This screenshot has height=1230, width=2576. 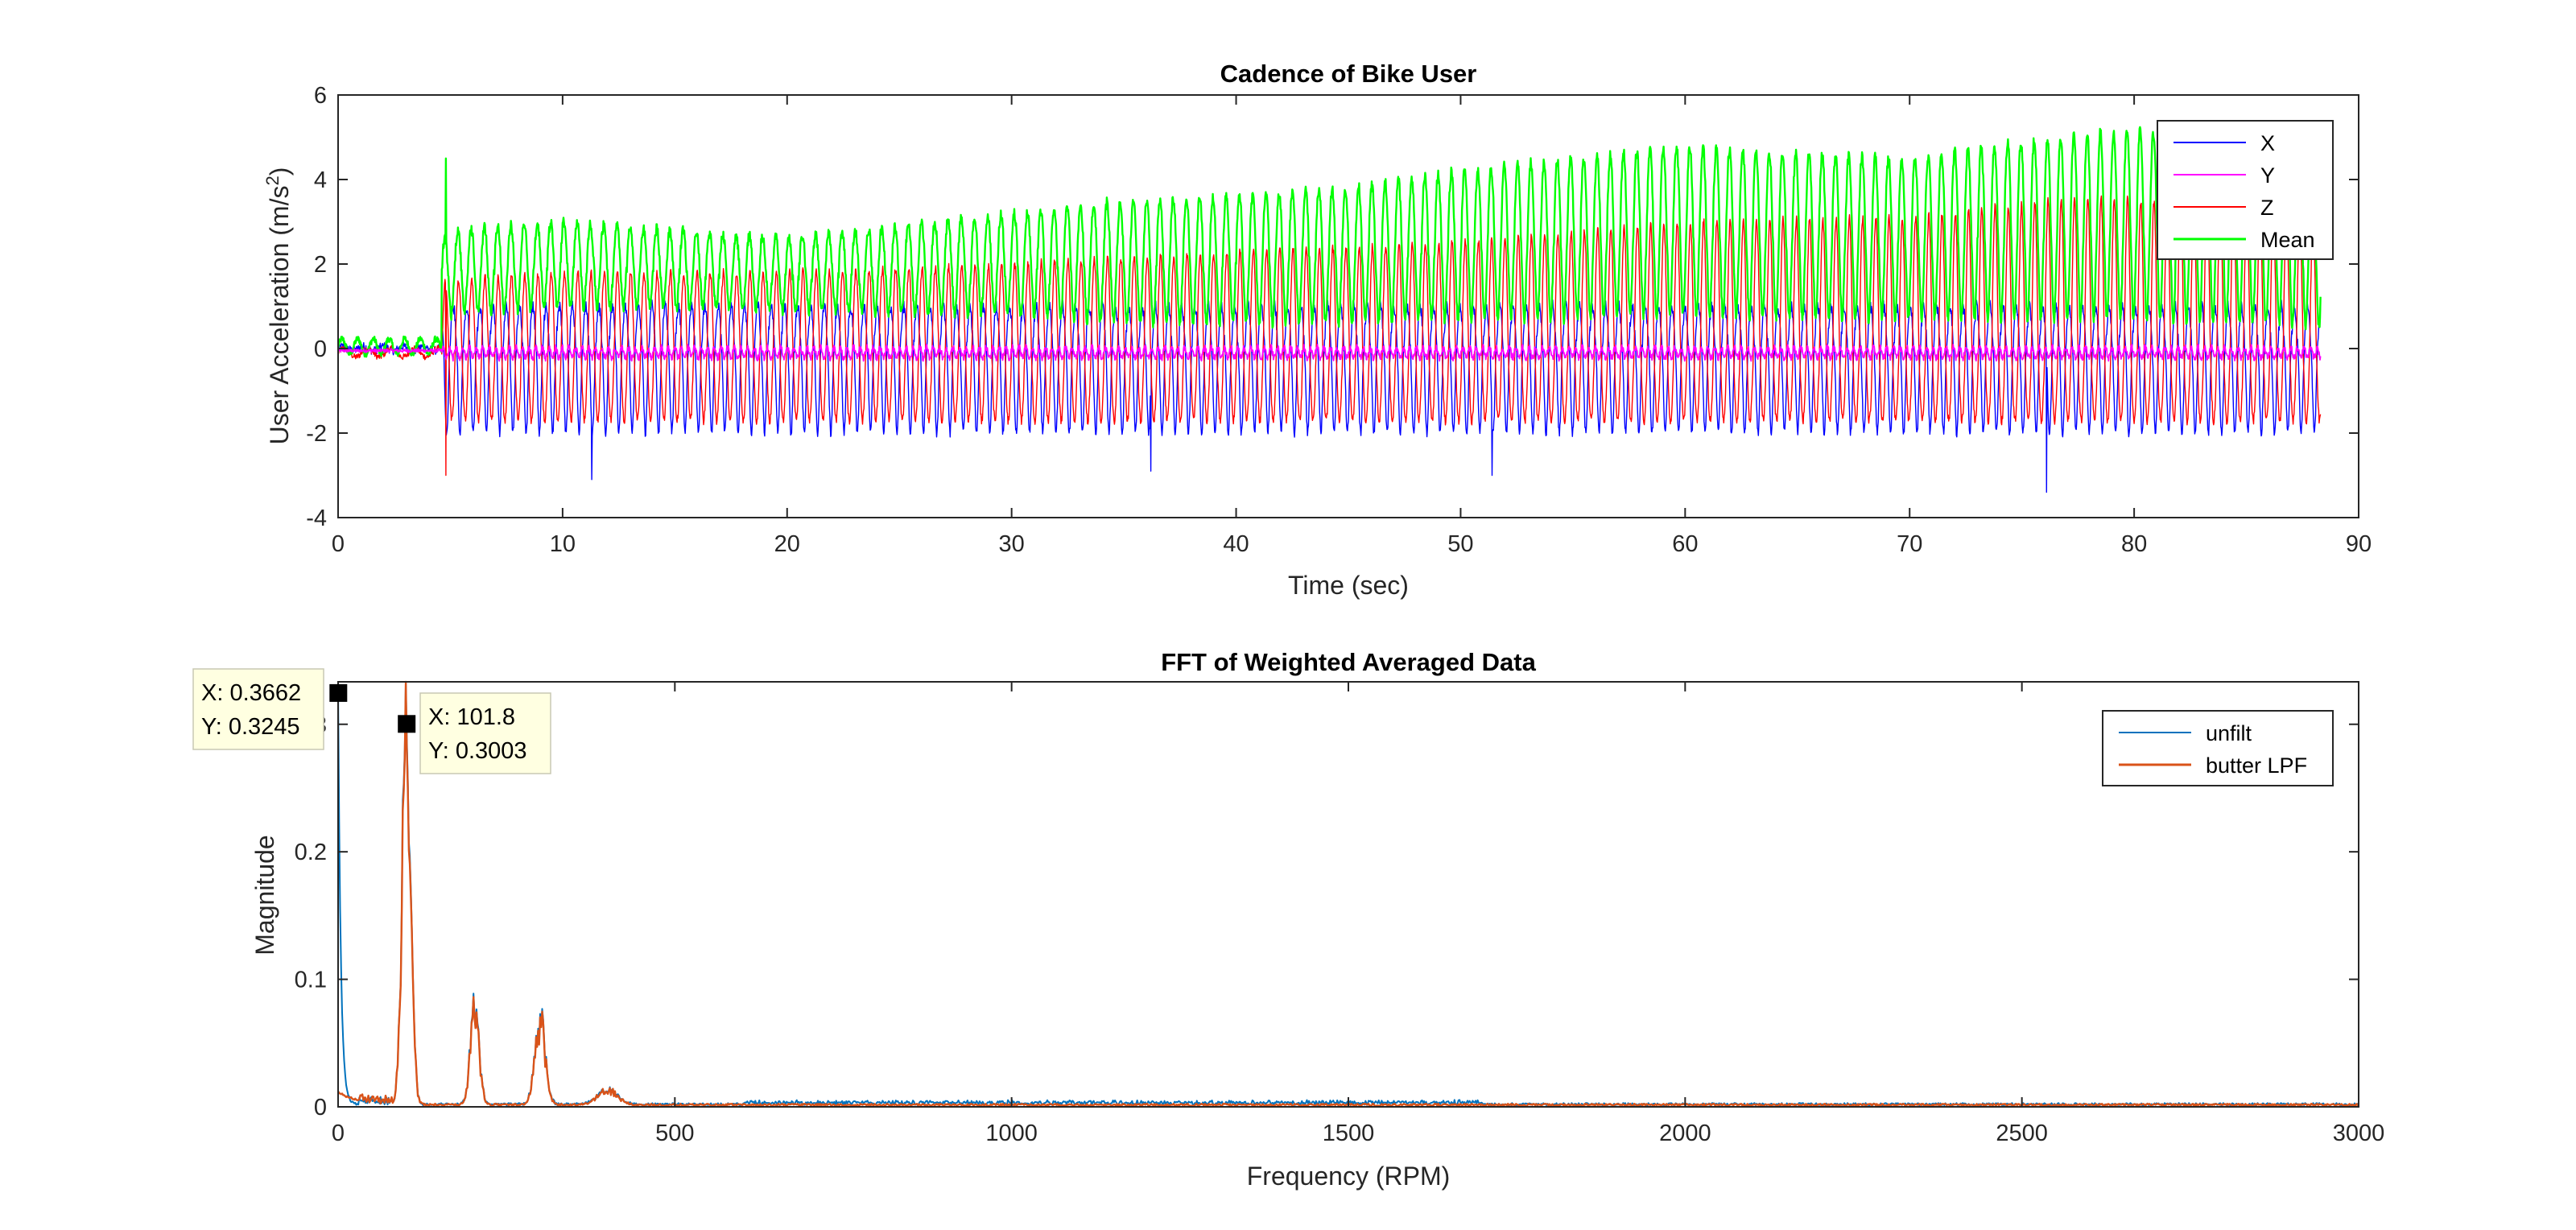 What do you see at coordinates (250, 727) in the screenshot?
I see `datatip-dc-peak-y: Y: 0.3245` at bounding box center [250, 727].